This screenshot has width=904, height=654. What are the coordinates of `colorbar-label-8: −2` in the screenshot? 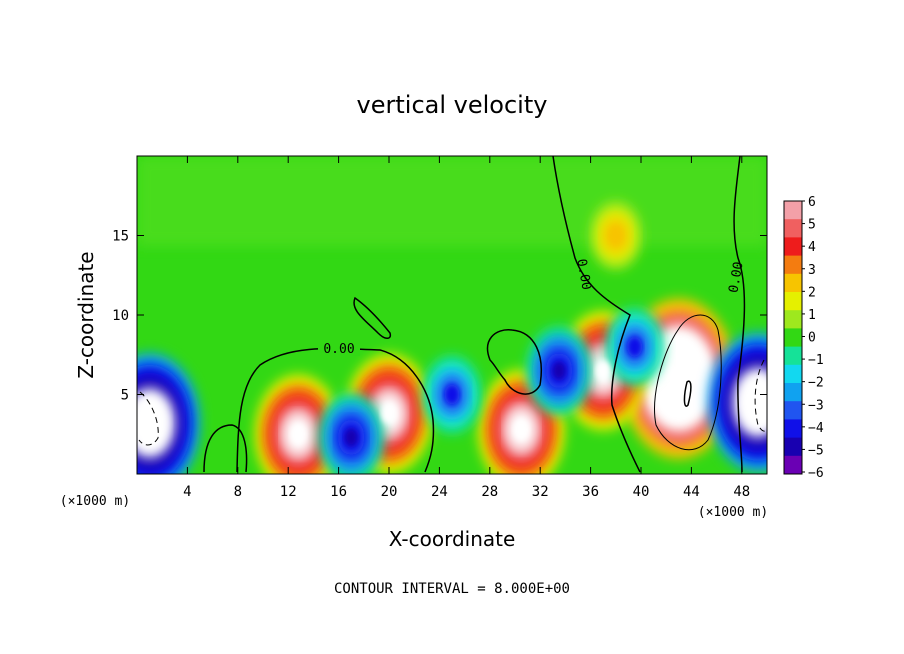 It's located at (816, 383).